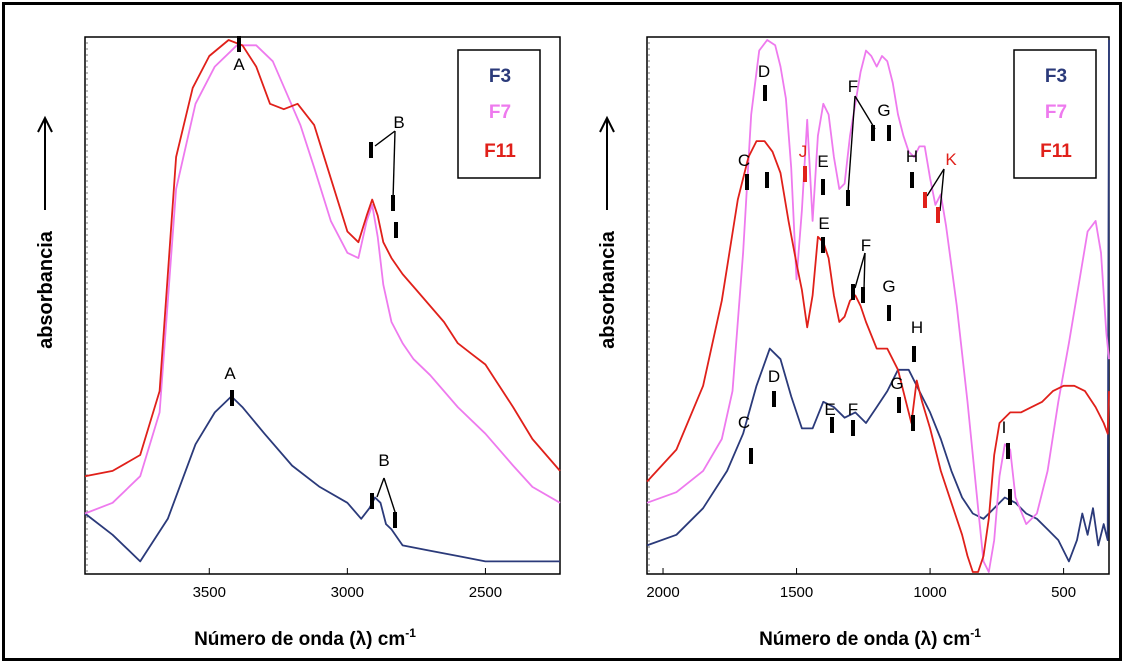 The image size is (1128, 667). What do you see at coordinates (803, 151) in the screenshot?
I see `peak-label-j: J` at bounding box center [803, 151].